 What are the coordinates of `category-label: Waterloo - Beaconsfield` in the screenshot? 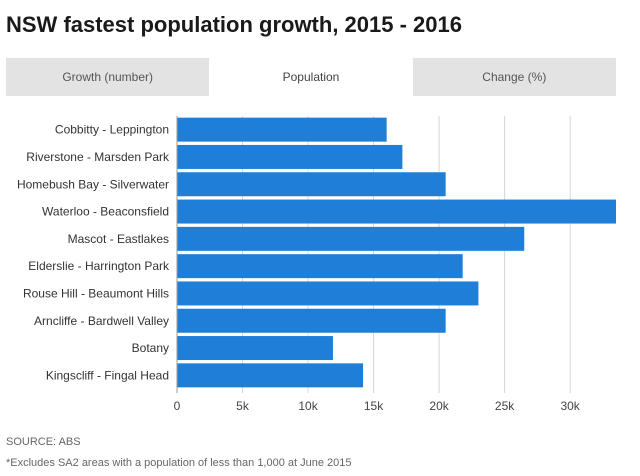 It's located at (105, 212).